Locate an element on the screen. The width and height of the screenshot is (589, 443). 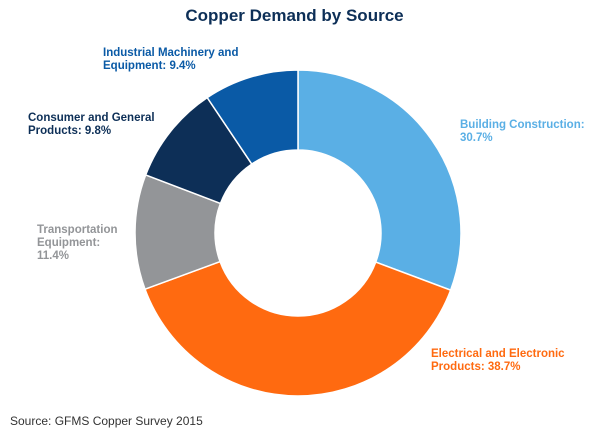
slice-building-construction is located at coordinates (379, 180).